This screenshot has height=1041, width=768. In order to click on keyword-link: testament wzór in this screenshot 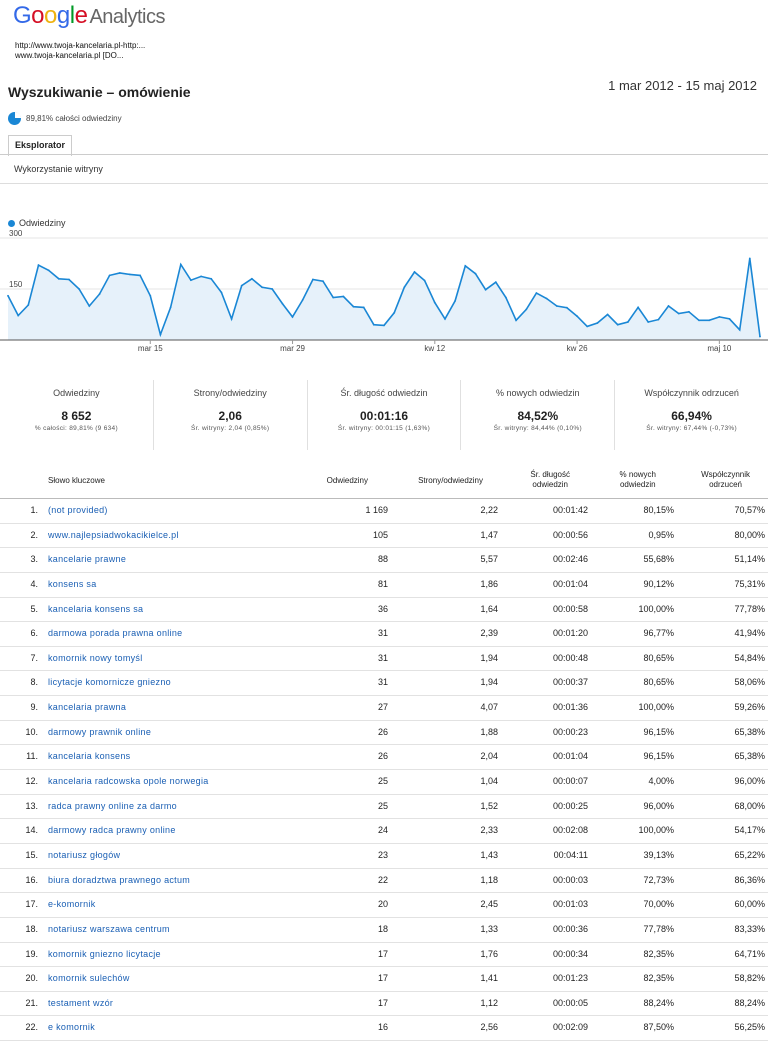, I will do `click(81, 1002)`.